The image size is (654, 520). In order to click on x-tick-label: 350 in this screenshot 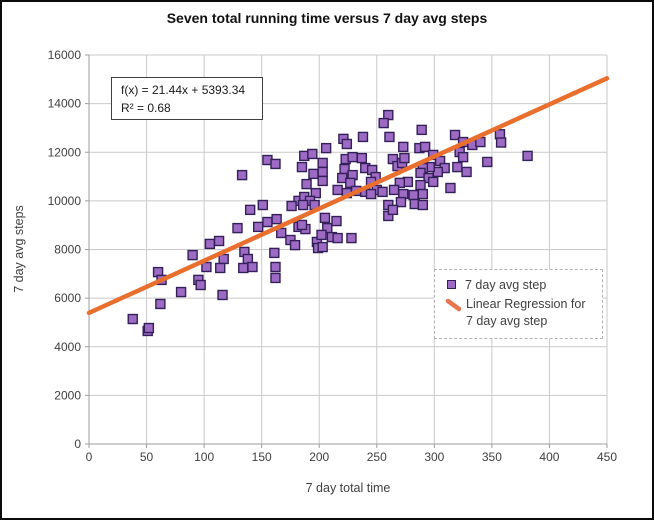, I will do `click(492, 457)`.